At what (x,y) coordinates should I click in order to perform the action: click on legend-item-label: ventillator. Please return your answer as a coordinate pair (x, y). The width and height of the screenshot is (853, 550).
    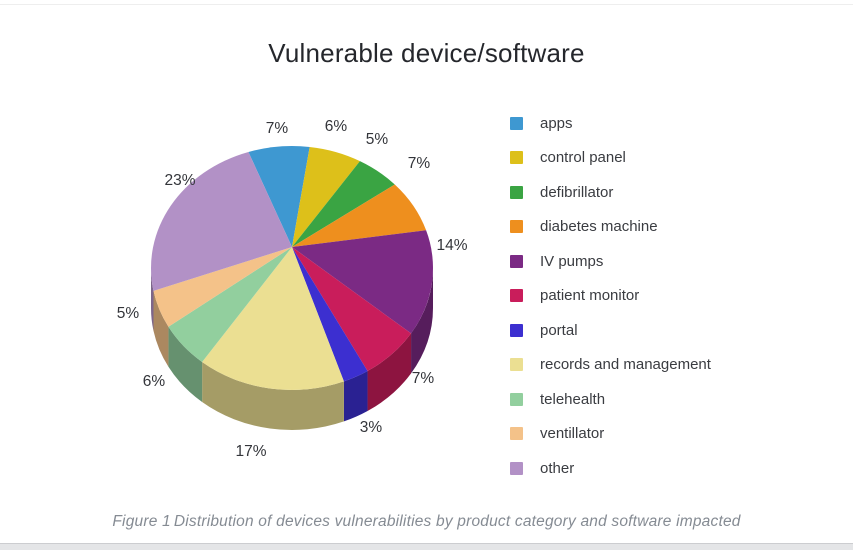
    Looking at the image, I should click on (572, 433).